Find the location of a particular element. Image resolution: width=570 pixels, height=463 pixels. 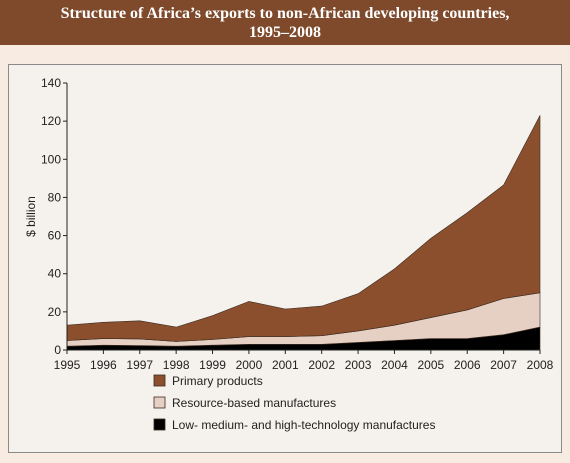

x-tick-label: 2008 is located at coordinates (540, 365).